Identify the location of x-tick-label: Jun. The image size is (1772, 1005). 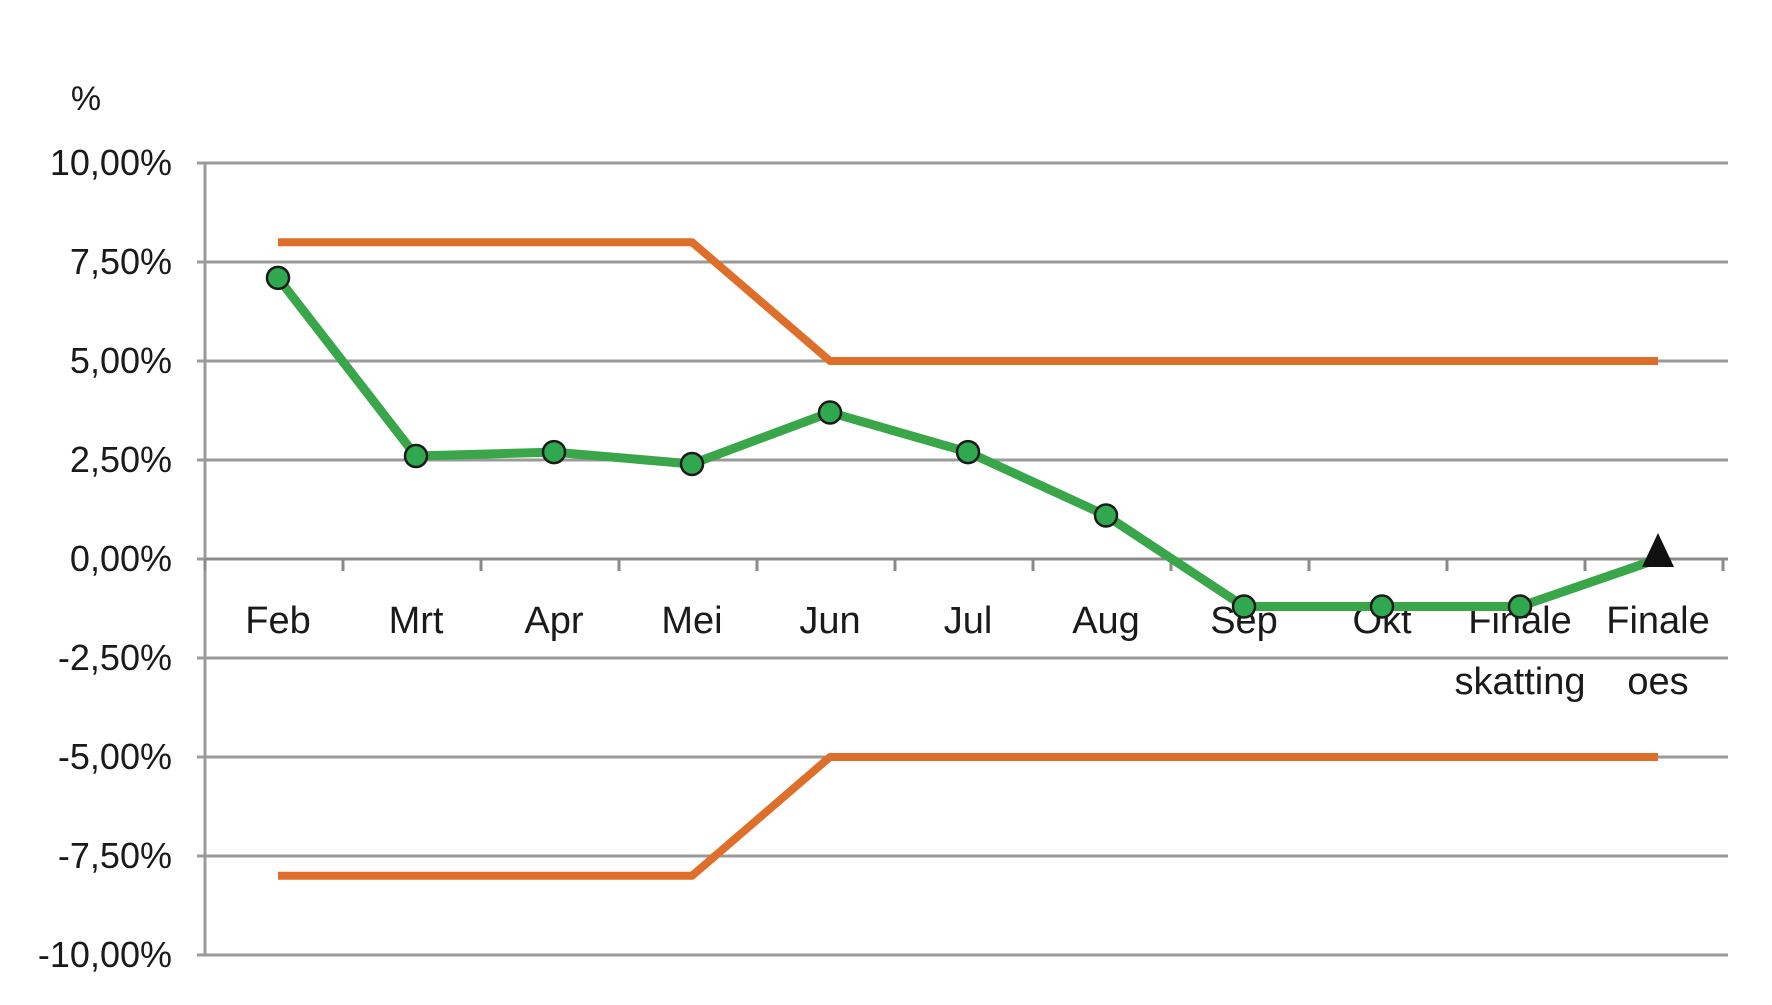
(829, 621).